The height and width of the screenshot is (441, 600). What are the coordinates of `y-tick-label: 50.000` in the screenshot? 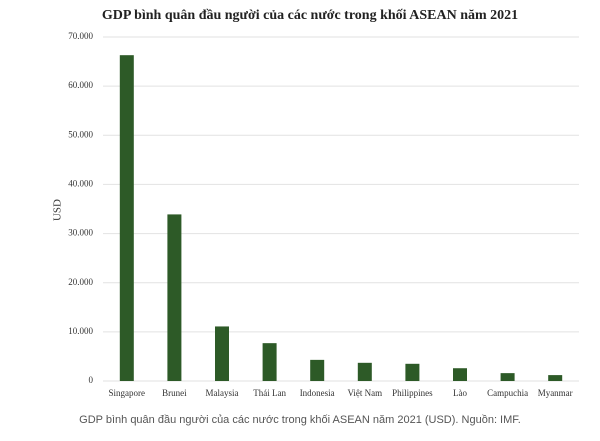 It's located at (80, 134).